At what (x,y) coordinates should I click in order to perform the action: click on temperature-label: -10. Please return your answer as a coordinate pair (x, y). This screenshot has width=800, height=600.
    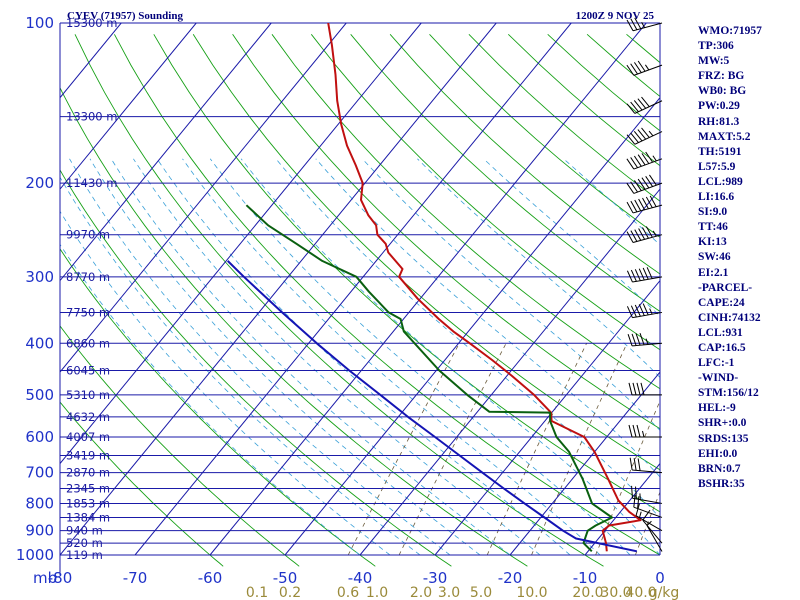
    Looking at the image, I should click on (585, 578).